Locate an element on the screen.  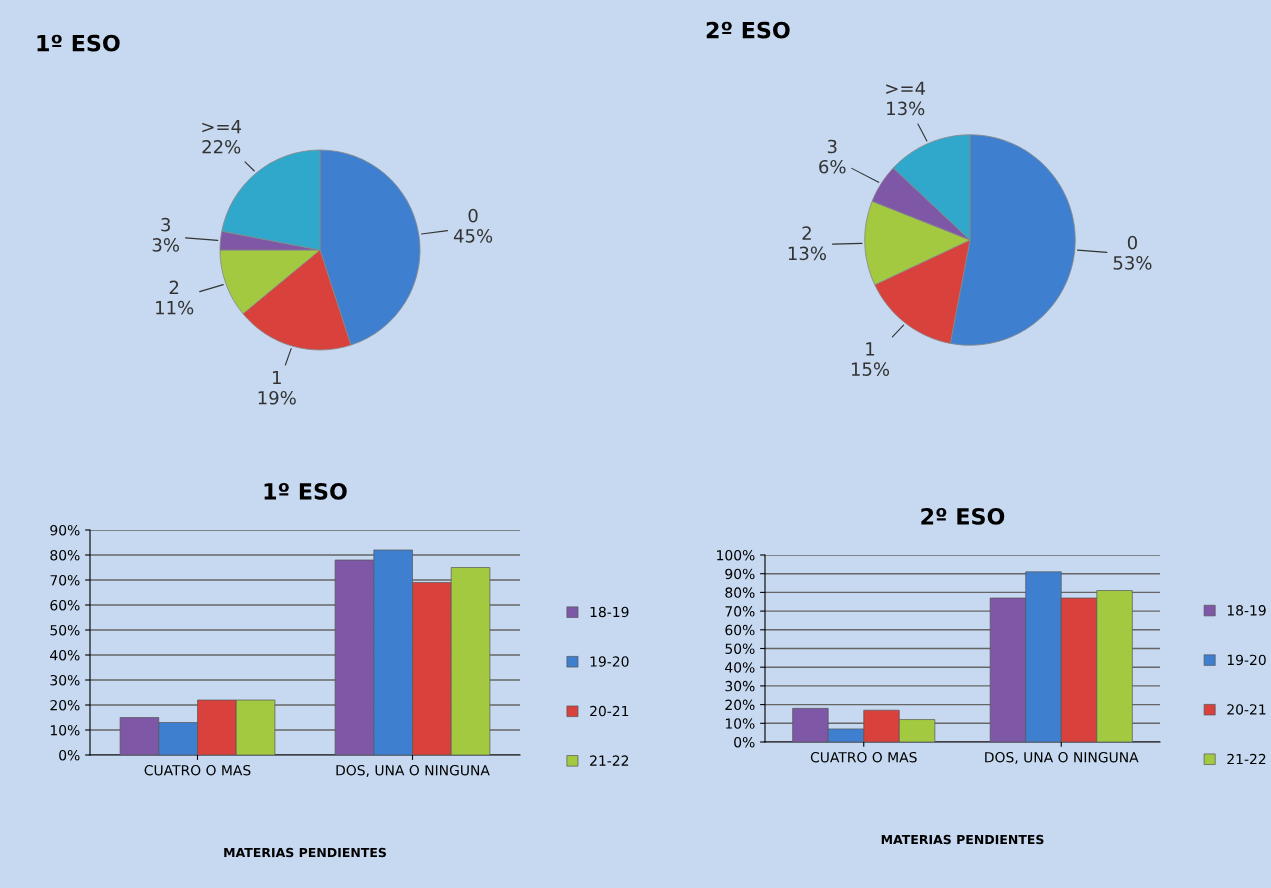
data-label: 15% is located at coordinates (870, 369).